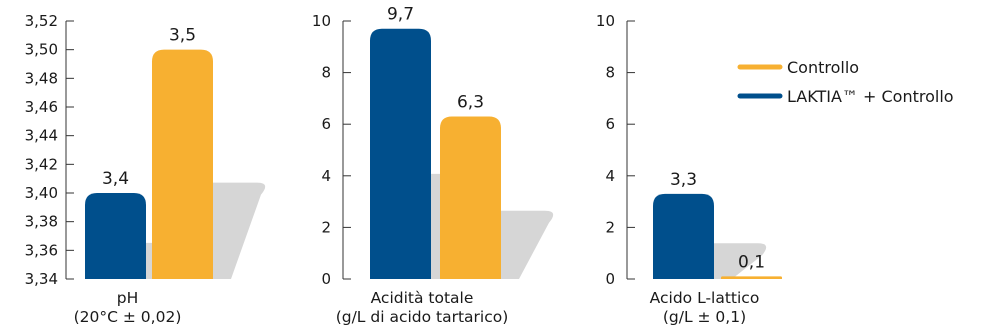 This screenshot has width=981, height=329. I want to click on y-tick-label: 3,34, so click(41, 279).